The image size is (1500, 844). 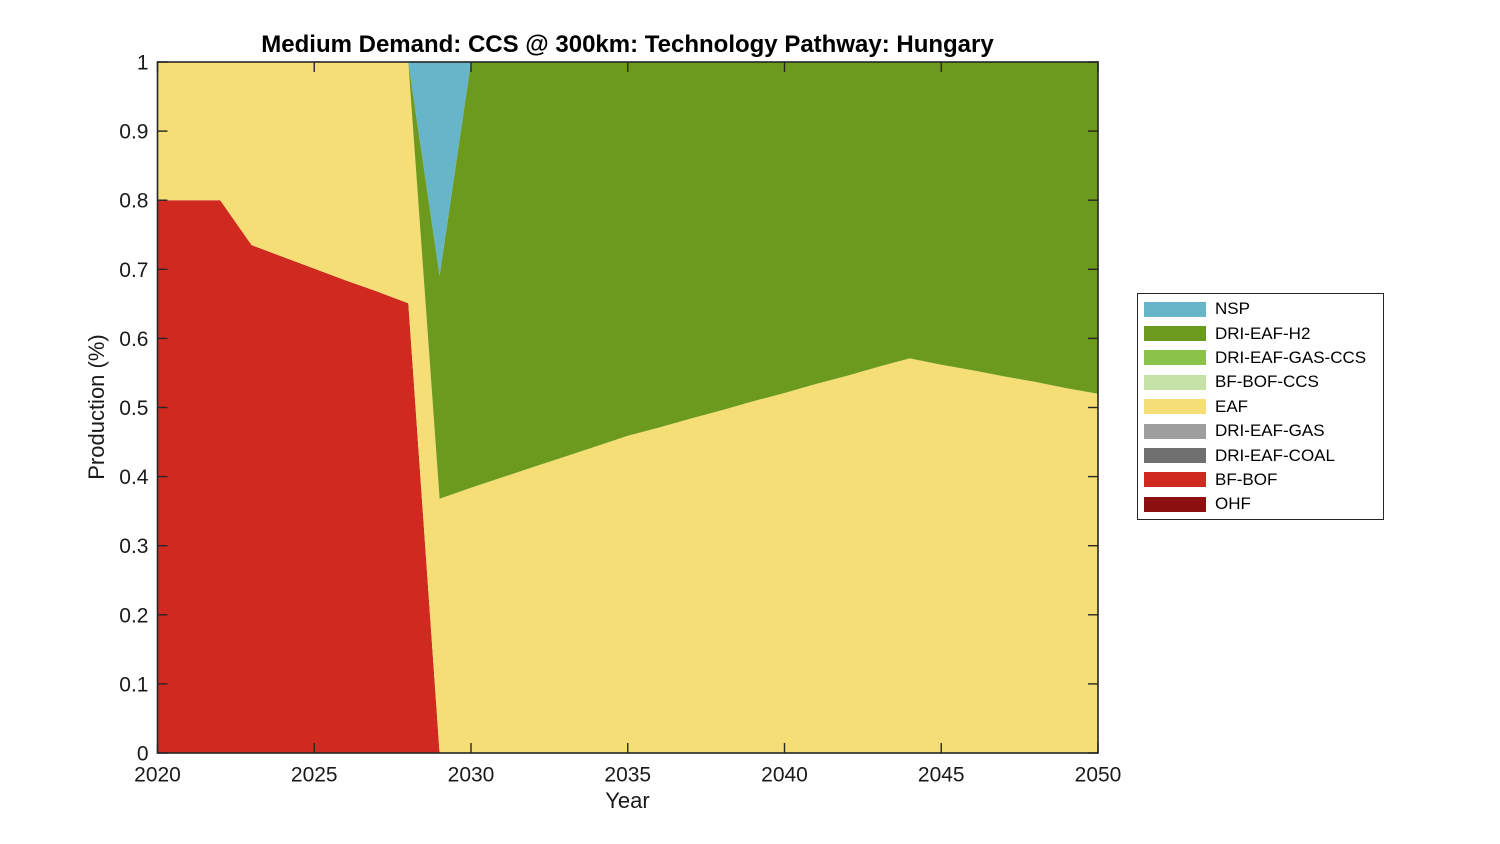 What do you see at coordinates (133, 615) in the screenshot?
I see `y-tick-label: 0.2` at bounding box center [133, 615].